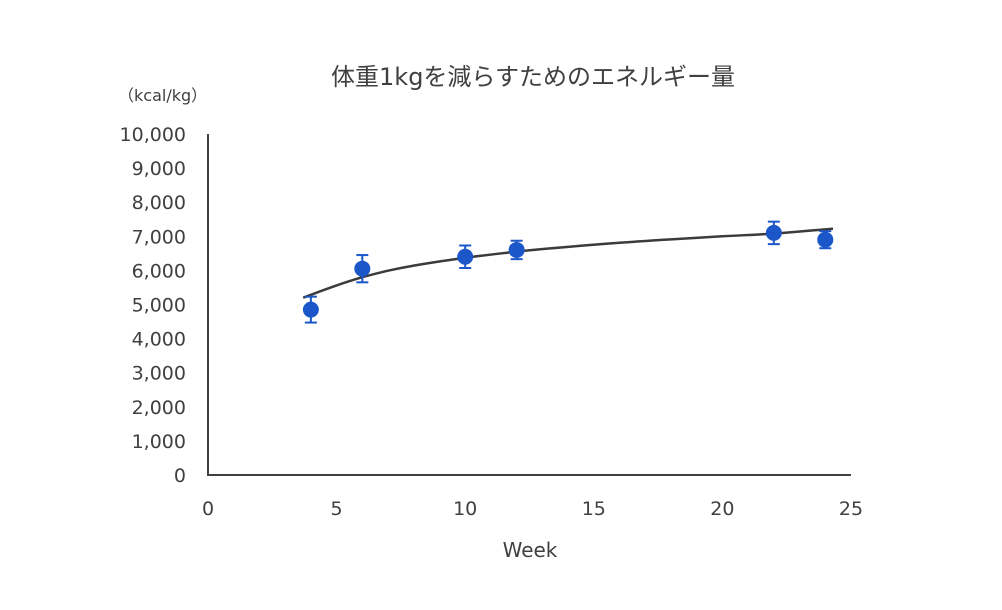 The width and height of the screenshot is (1002, 610). I want to click on x-tick-label: 10, so click(465, 509).